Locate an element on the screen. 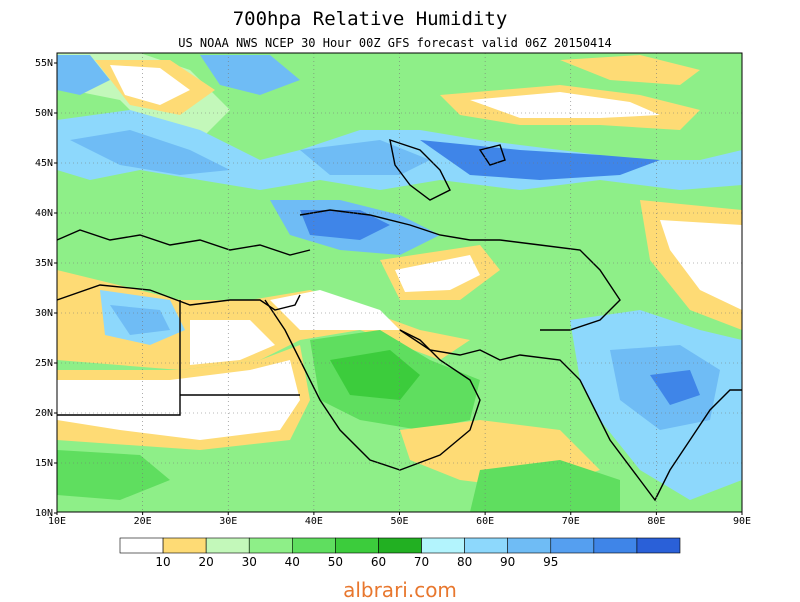 Image resolution: width=800 pixels, height=602 pixels. legend-label: 90 is located at coordinates (508, 562).